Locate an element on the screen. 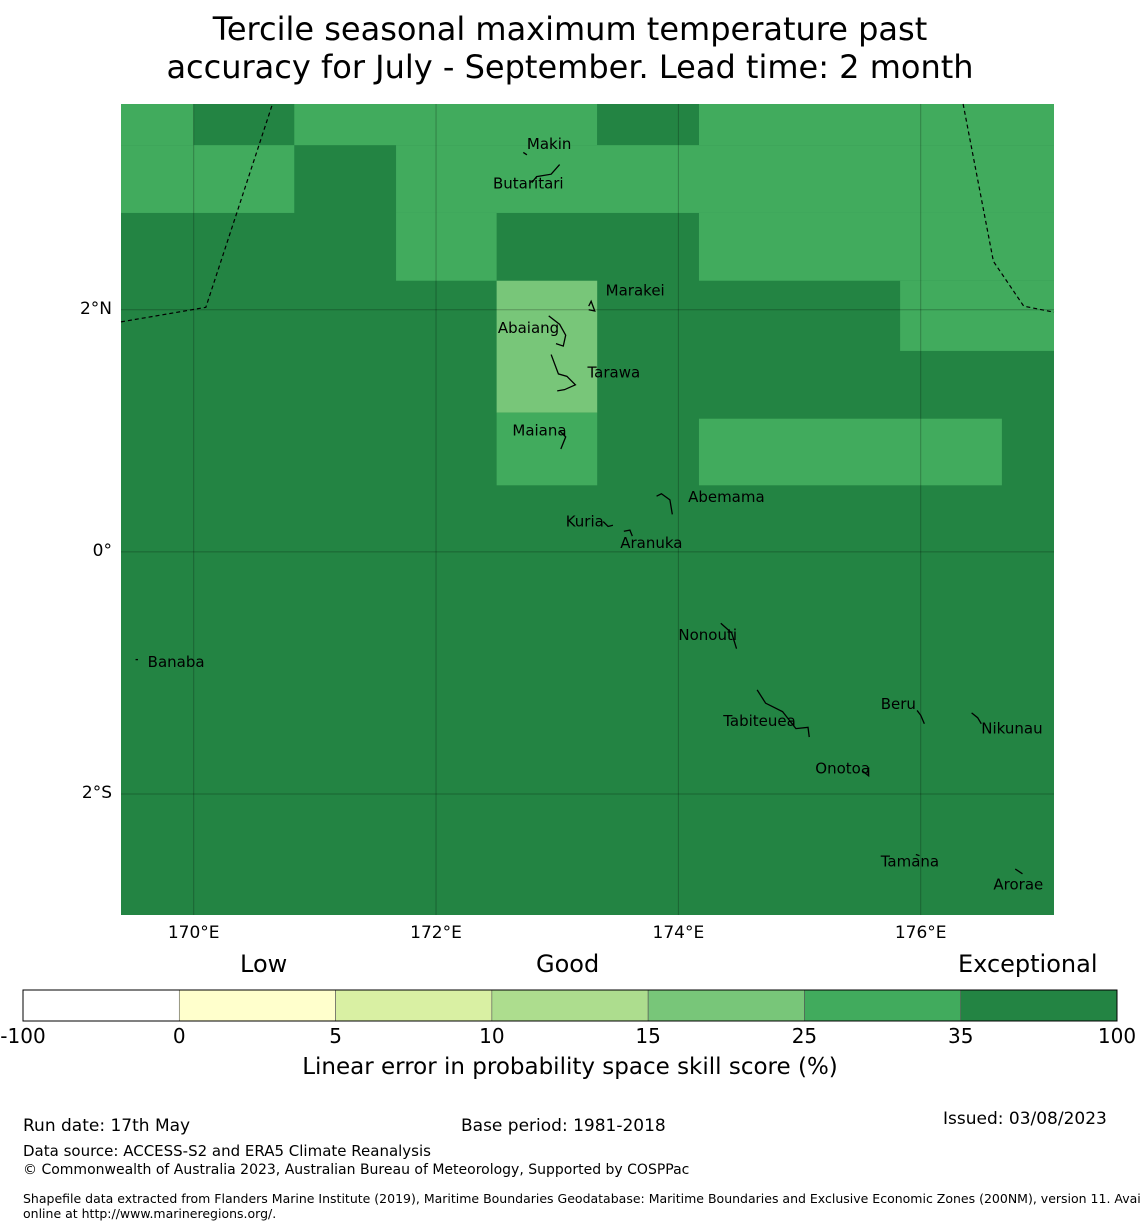 The height and width of the screenshot is (1230, 1140). island-label-tamana: Tamana is located at coordinates (909, 862).